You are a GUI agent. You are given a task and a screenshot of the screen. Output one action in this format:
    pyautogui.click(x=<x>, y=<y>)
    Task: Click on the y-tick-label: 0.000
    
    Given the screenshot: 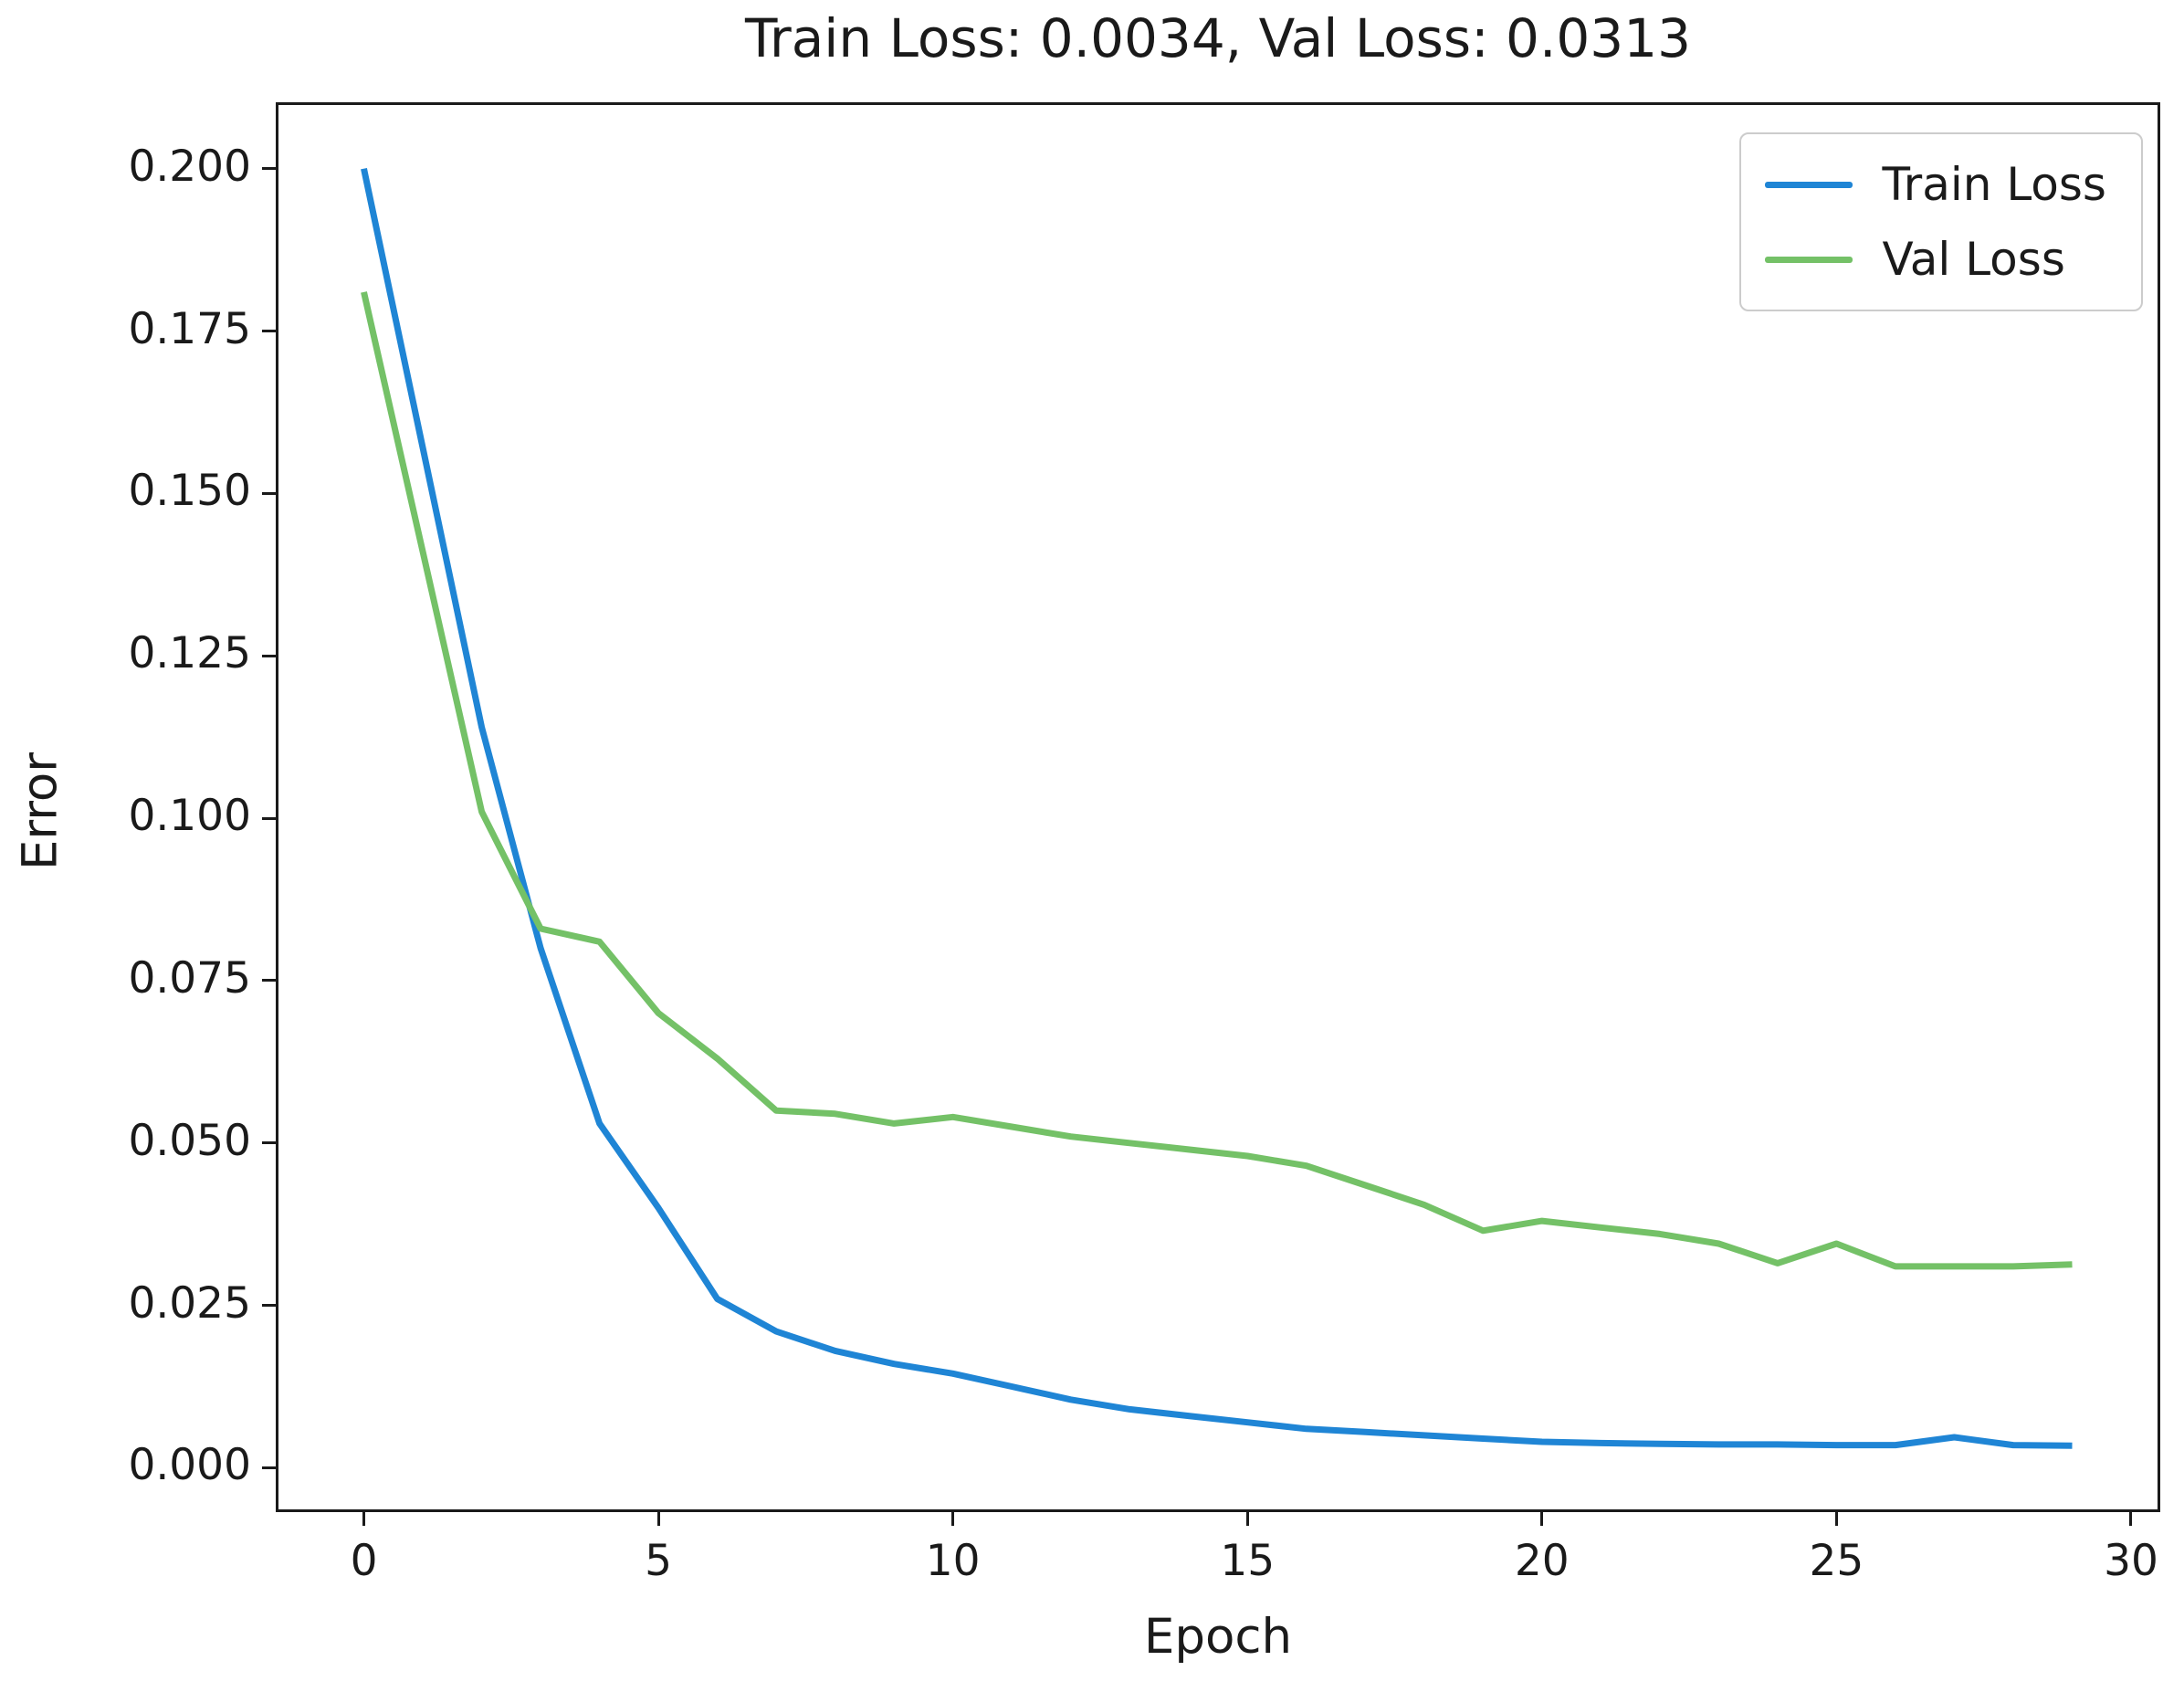 What is the action you would take?
    pyautogui.click(x=189, y=1465)
    